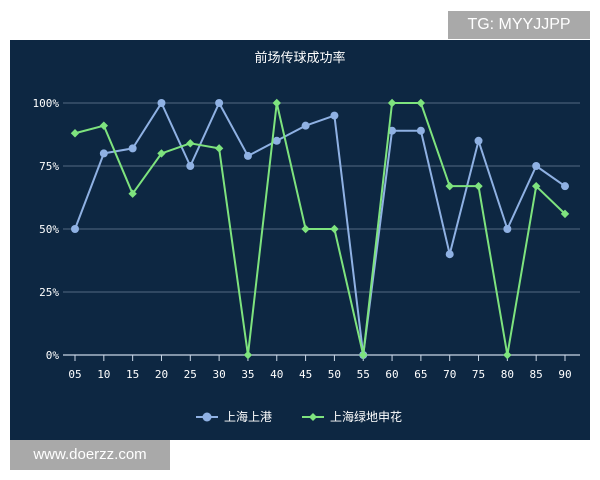 The width and height of the screenshot is (600, 480). What do you see at coordinates (299, 416) in the screenshot?
I see `legend: 上海上港 上海绿地申花` at bounding box center [299, 416].